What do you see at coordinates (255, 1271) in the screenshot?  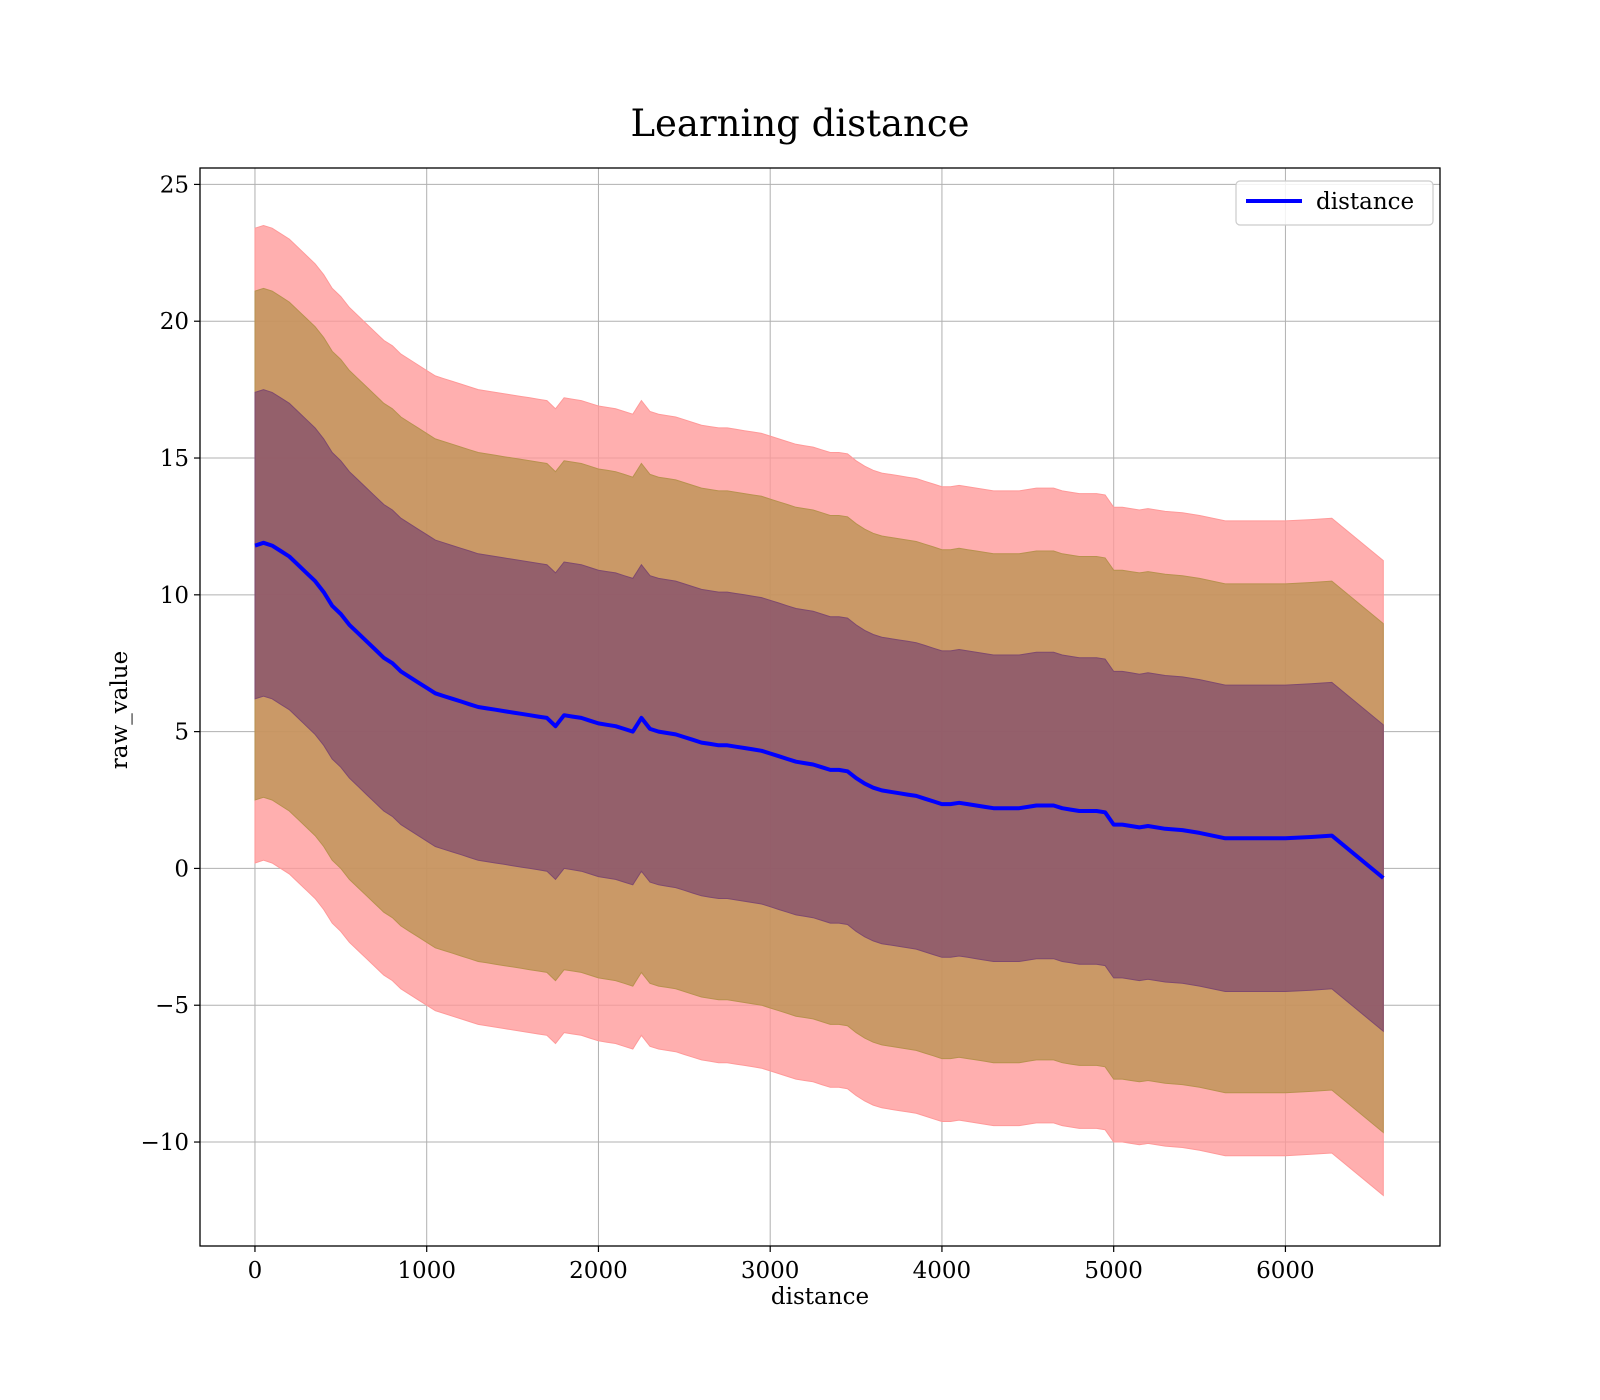 I see `x-tick-label: 0` at bounding box center [255, 1271].